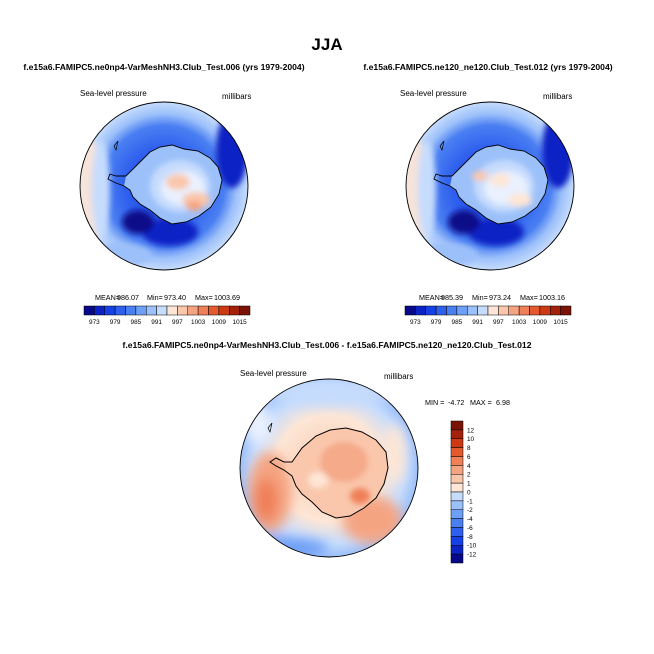 The width and height of the screenshot is (654, 654). I want to click on svg-text:MEAN= 985.39 Min=: MEAN= 985.39 Min= 973.24 Max= 1003.16, so click(492, 297).